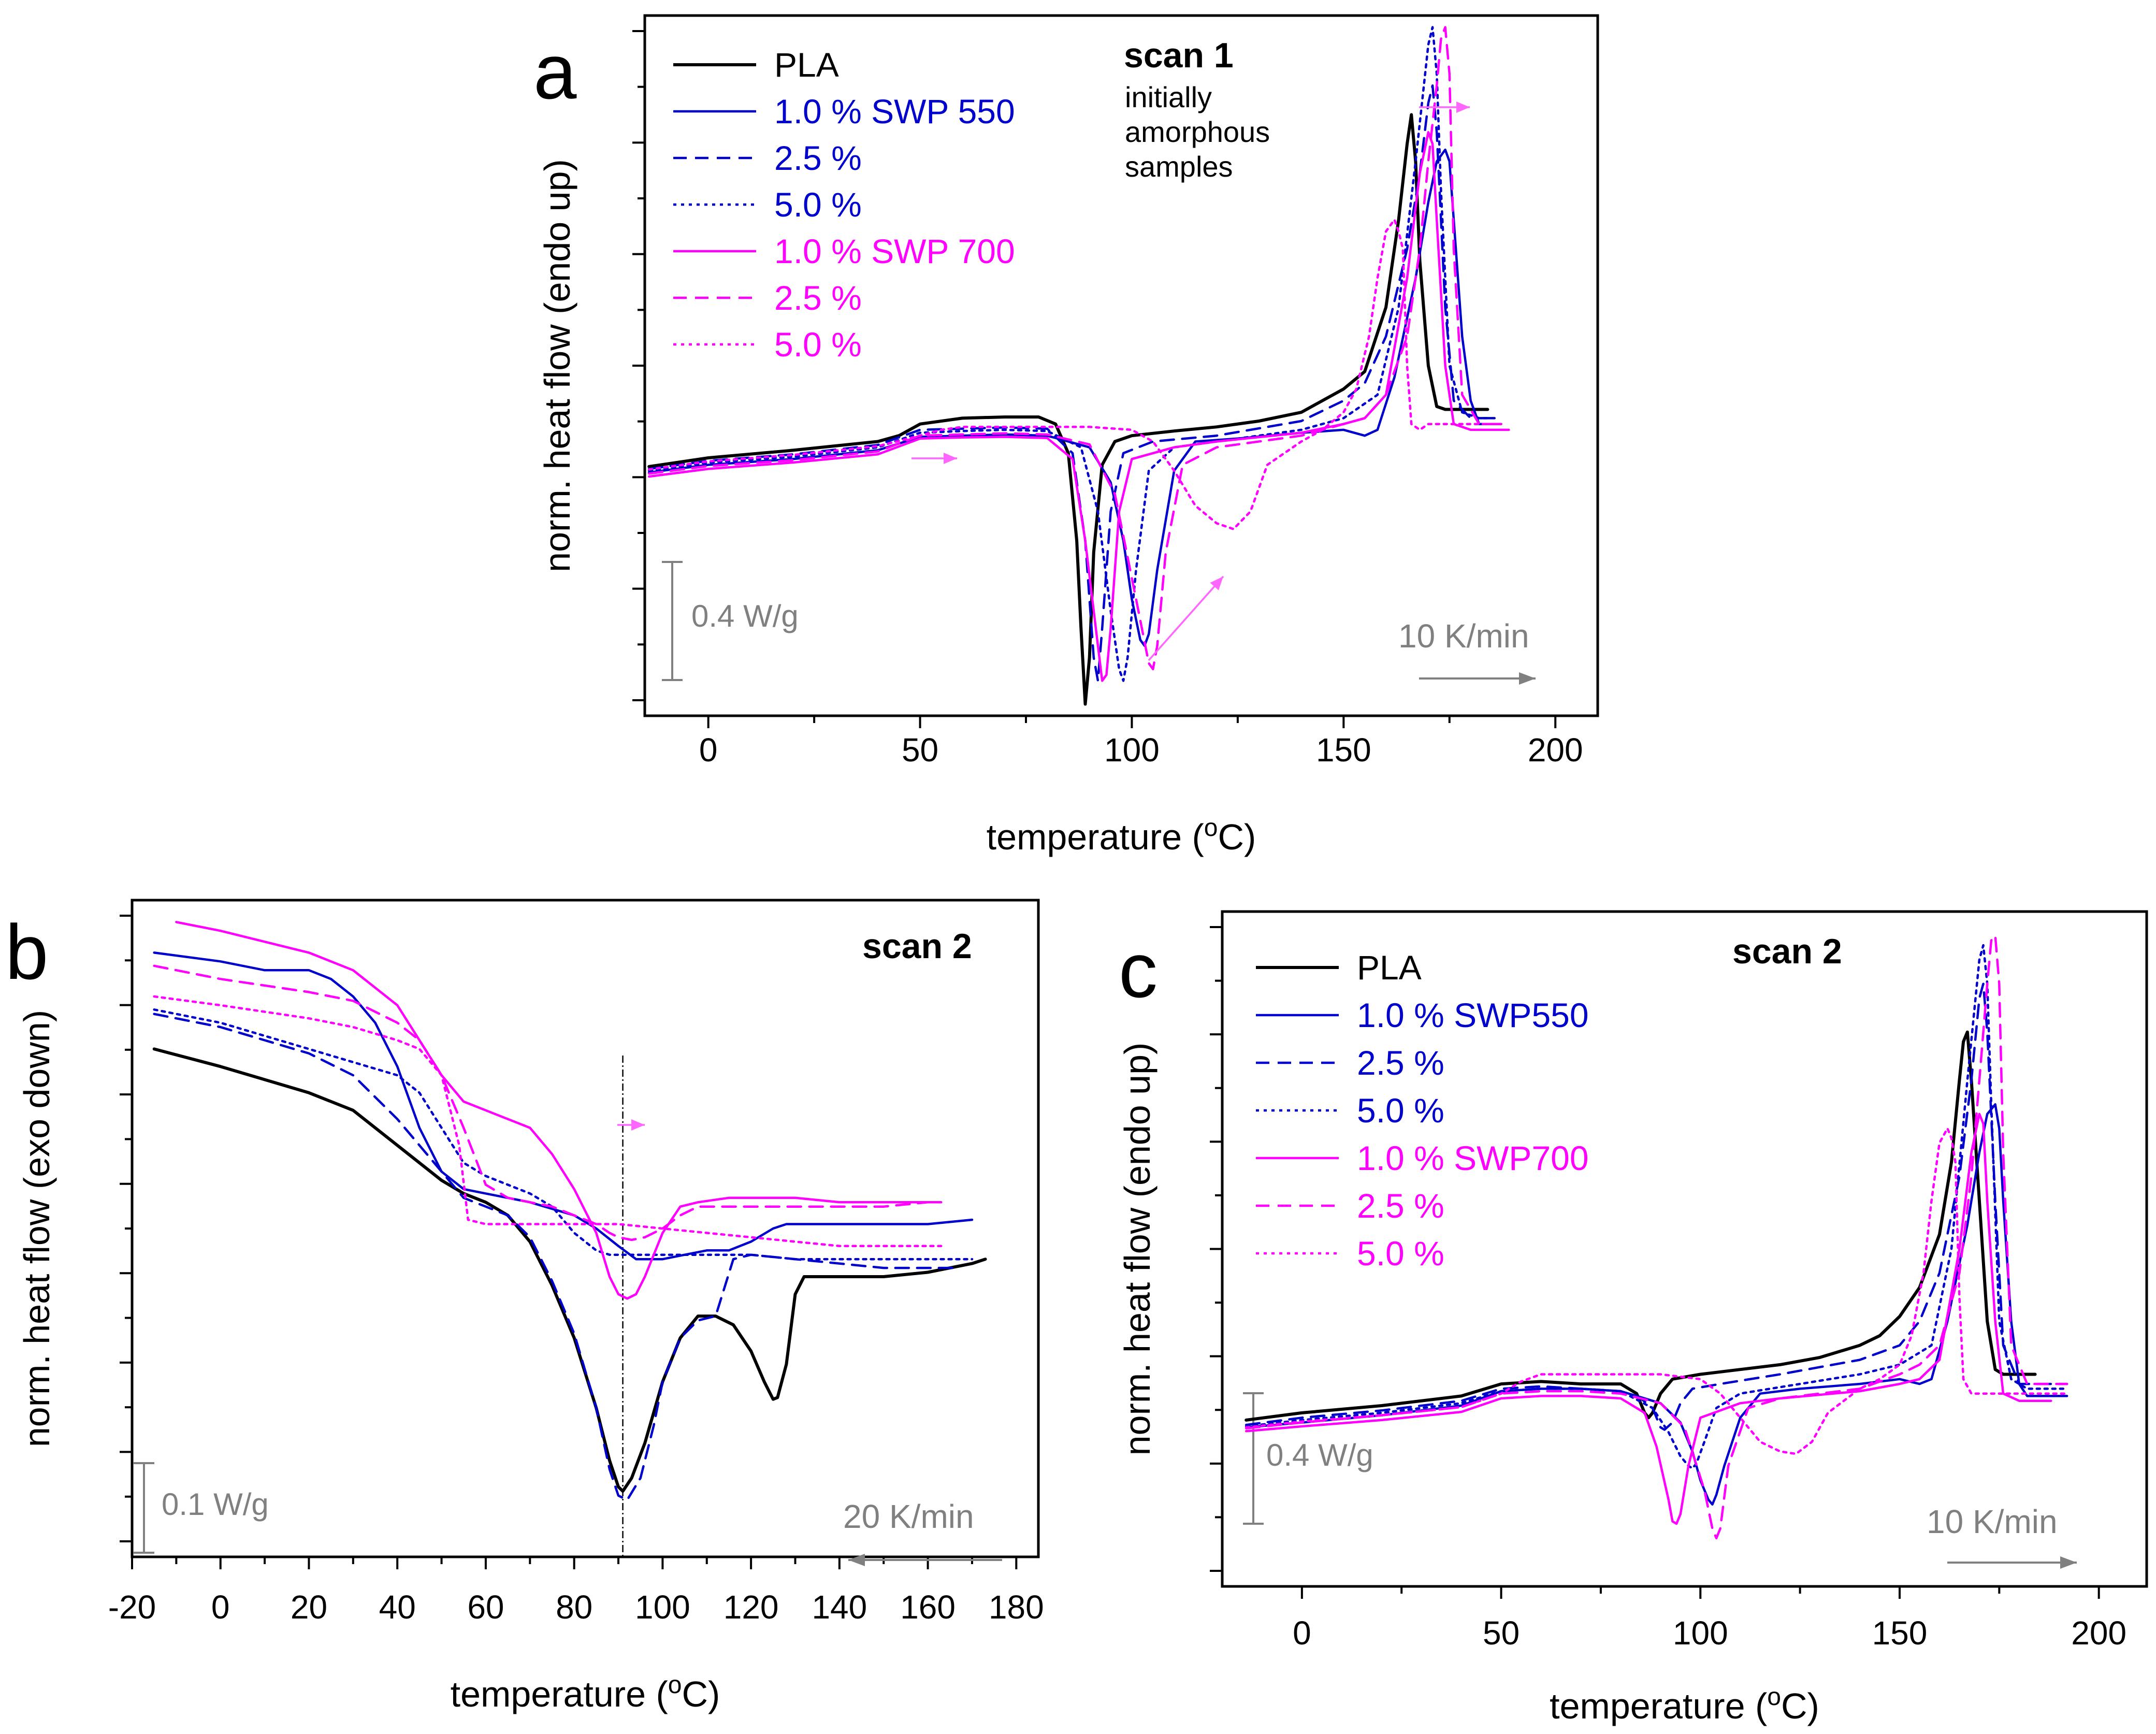  I want to click on shift-arrow-scan2-head-icon, so click(638, 1125).